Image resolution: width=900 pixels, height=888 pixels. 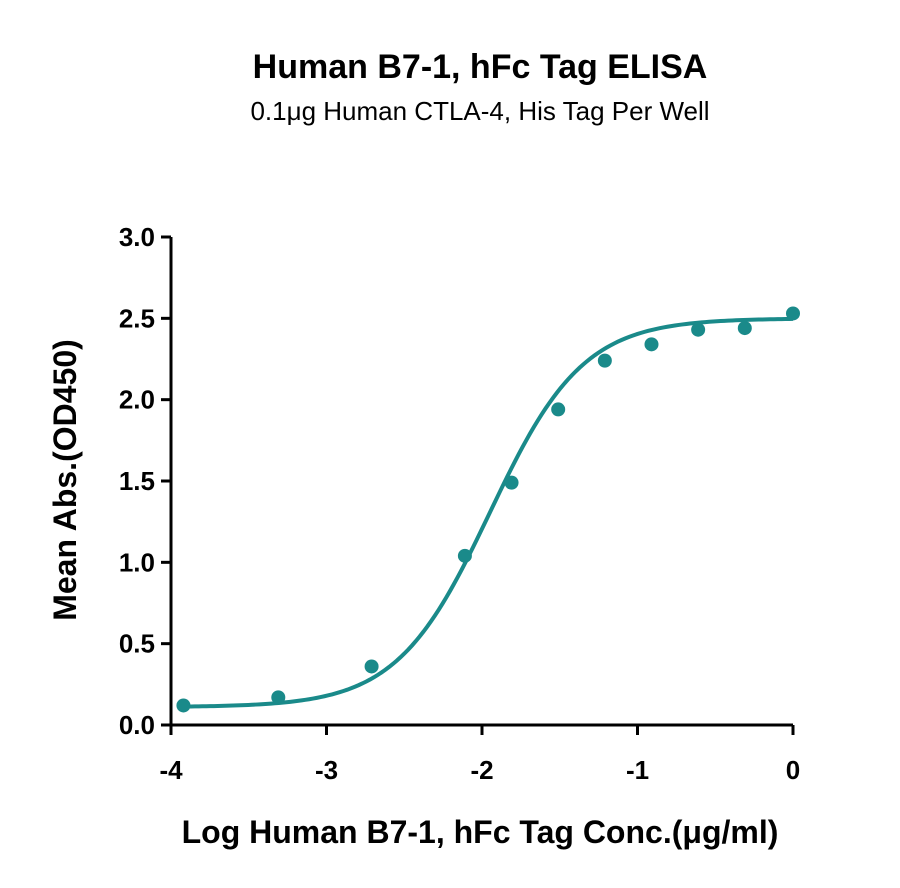 What do you see at coordinates (137, 644) in the screenshot?
I see `y-tick-label: 0.5` at bounding box center [137, 644].